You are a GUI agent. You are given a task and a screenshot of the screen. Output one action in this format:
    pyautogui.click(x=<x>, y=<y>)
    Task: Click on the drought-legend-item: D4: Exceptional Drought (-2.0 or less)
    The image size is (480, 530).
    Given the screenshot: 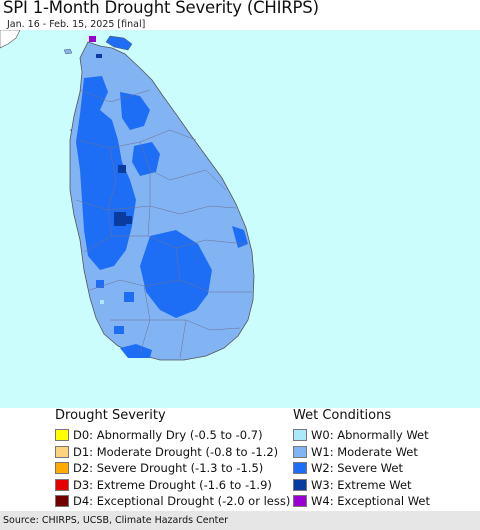 What is the action you would take?
    pyautogui.click(x=172, y=501)
    